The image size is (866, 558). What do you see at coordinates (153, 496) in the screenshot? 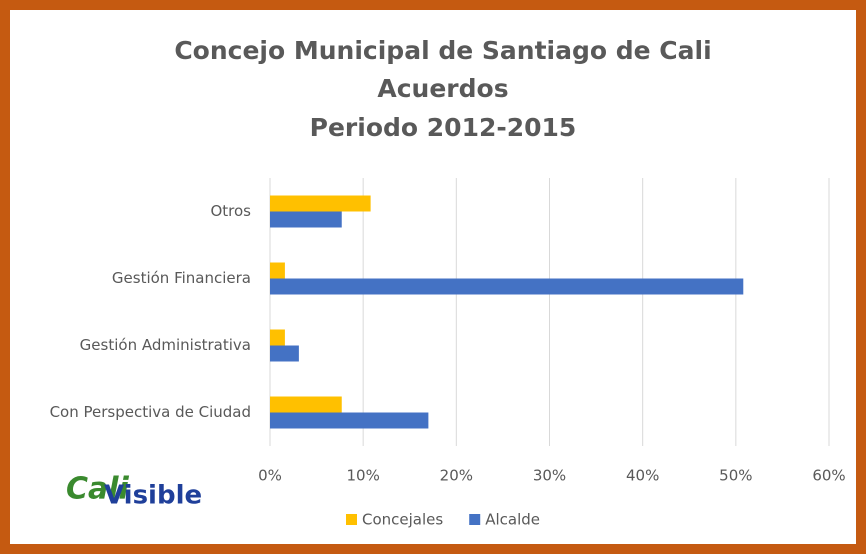
I see `logo: Visible` at bounding box center [153, 496].